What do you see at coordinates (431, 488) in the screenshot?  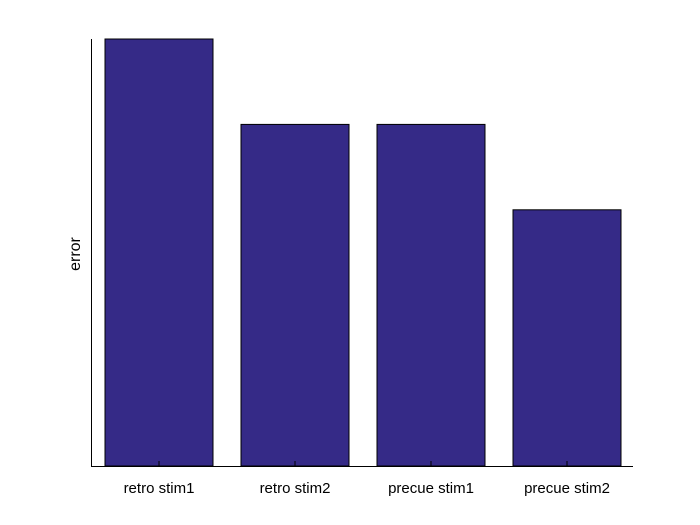 I see `x-tick-label: precue stim1` at bounding box center [431, 488].